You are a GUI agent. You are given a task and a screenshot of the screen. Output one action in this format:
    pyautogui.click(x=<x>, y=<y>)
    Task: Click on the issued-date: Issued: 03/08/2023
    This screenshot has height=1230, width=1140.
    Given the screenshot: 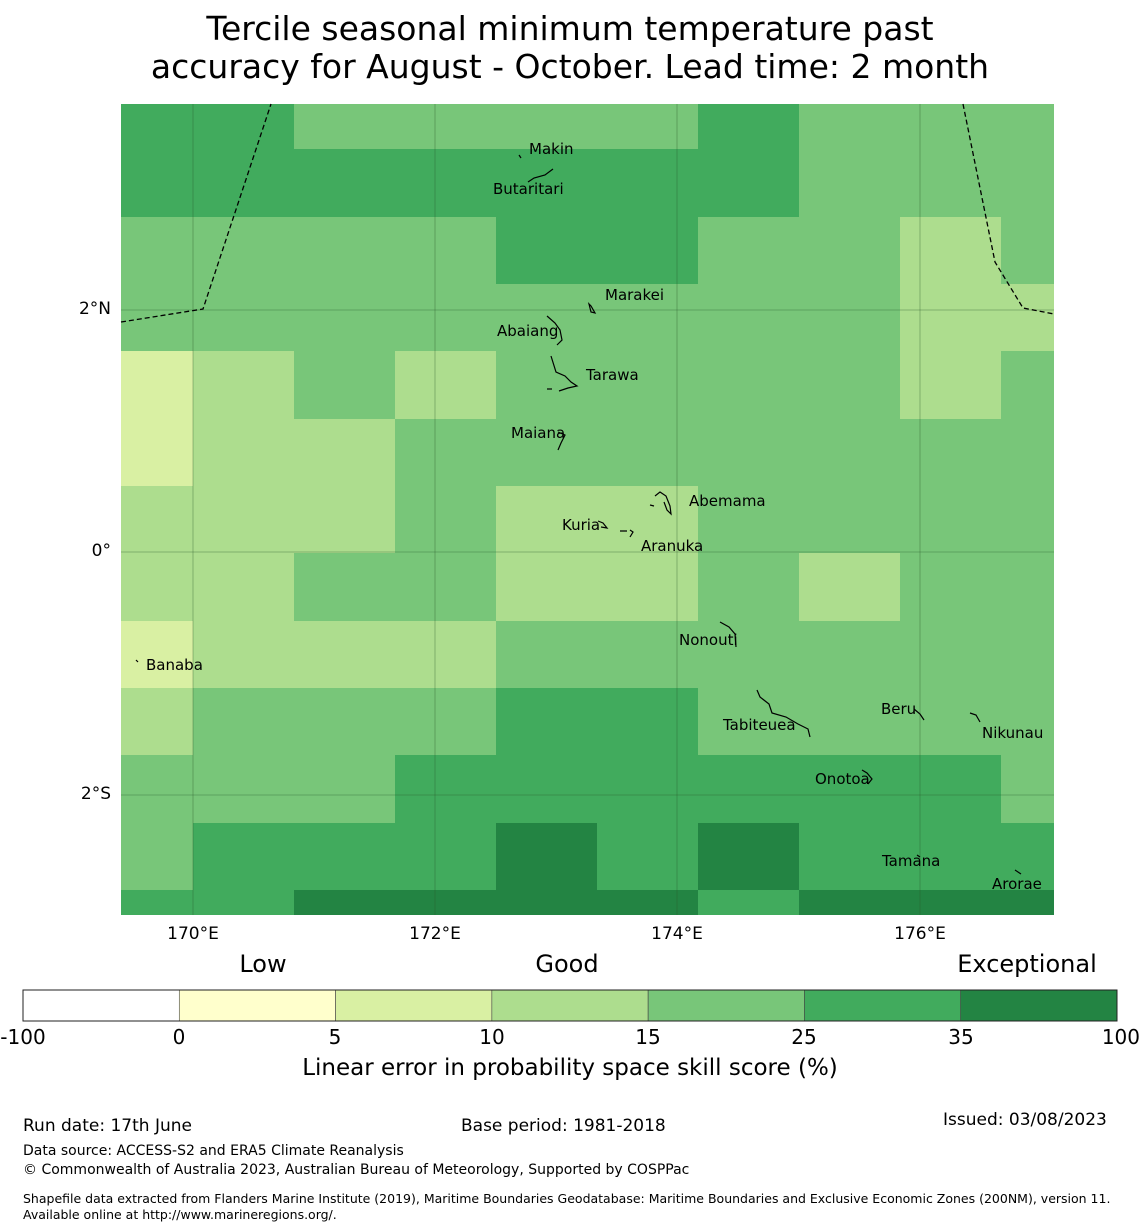 What is the action you would take?
    pyautogui.click(x=1025, y=1120)
    